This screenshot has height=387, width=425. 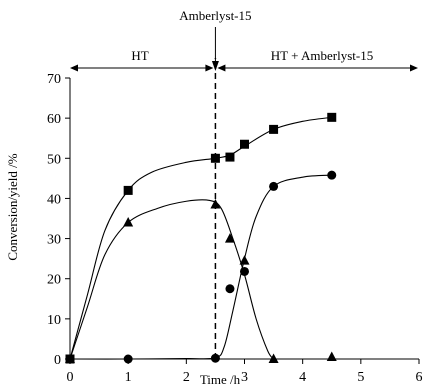 What do you see at coordinates (244, 377) in the screenshot?
I see `x-tick-label: 3` at bounding box center [244, 377].